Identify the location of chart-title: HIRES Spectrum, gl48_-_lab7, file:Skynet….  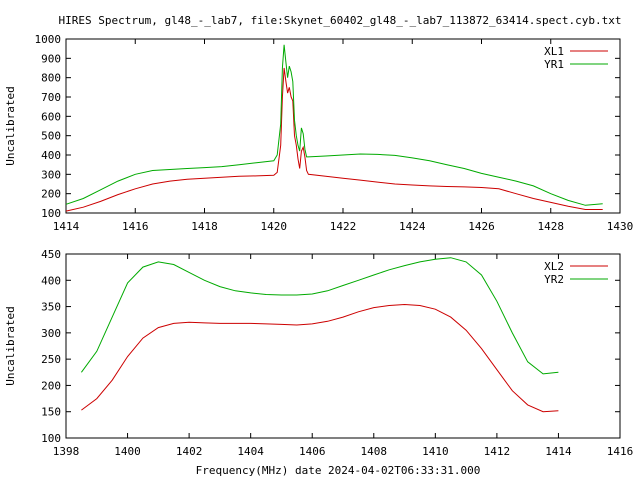
(340, 20).